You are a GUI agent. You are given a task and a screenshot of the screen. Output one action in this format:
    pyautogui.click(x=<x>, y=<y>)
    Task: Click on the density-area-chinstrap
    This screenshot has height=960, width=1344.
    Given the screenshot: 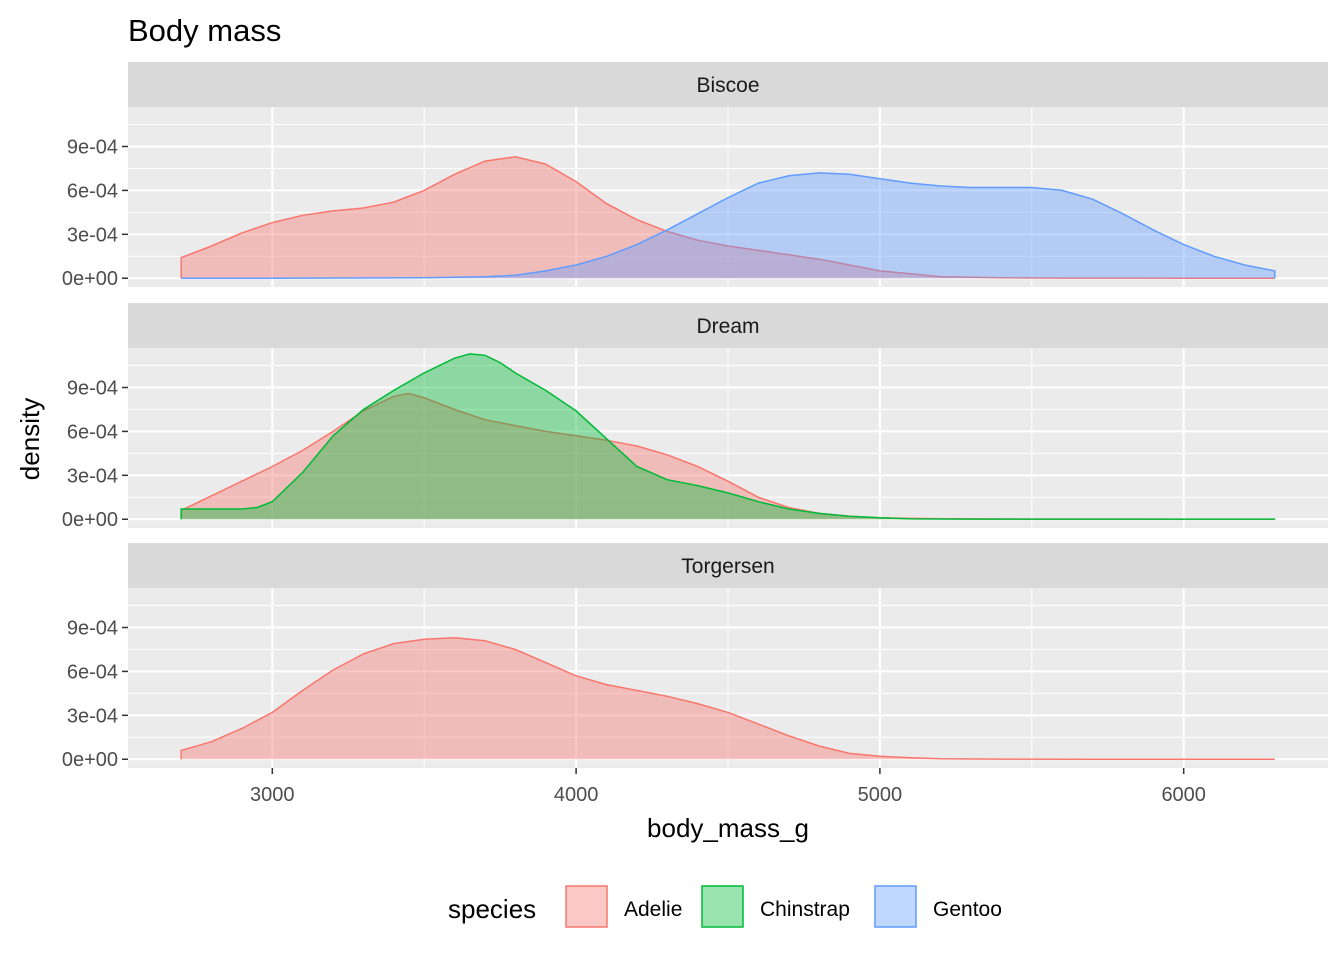 What is the action you would take?
    pyautogui.click(x=728, y=436)
    